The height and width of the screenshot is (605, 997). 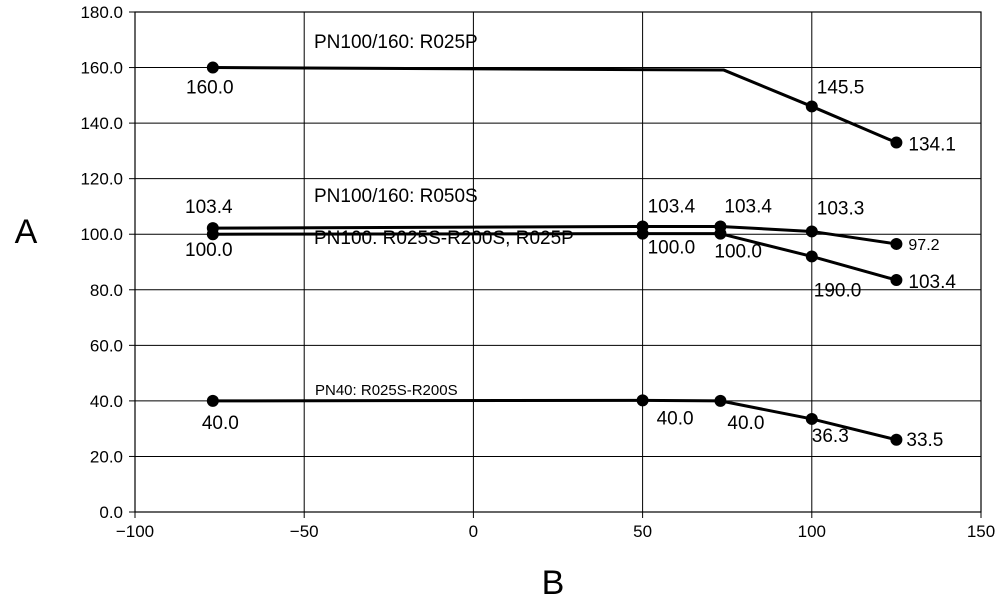 I want to click on y-tick-label: 0.0, so click(x=111, y=512).